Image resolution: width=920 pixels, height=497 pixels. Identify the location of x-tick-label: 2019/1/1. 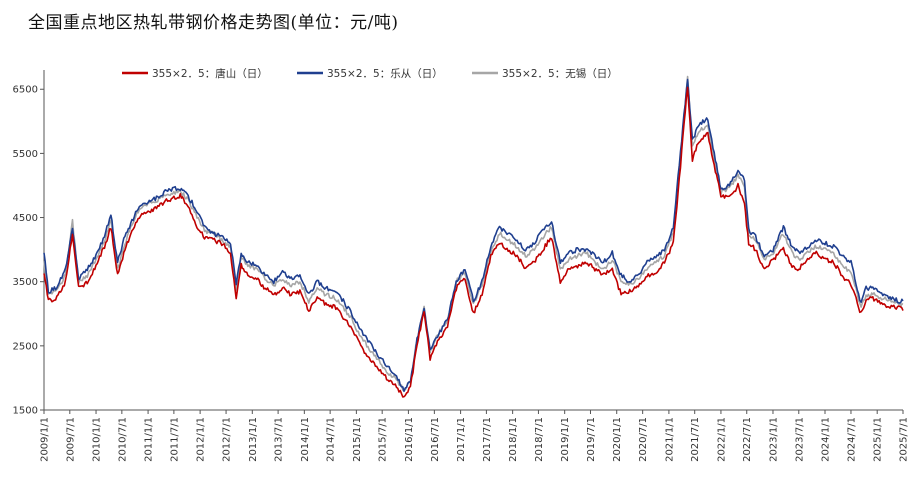
(565, 439).